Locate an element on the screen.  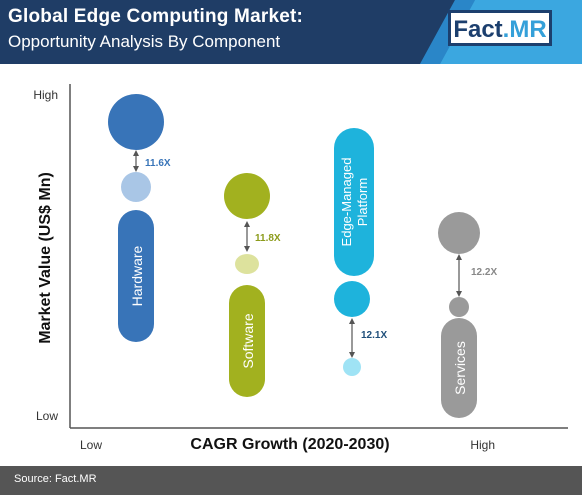
hardware-label: Hardware is located at coordinates (137, 275).